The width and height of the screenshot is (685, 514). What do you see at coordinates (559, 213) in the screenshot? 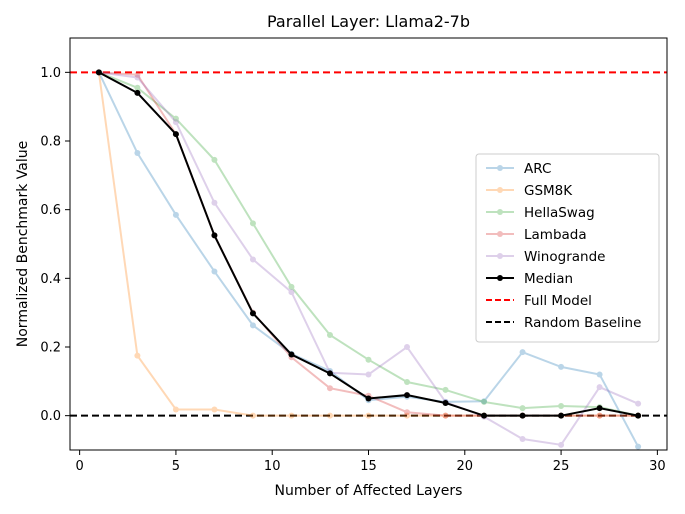
I see `legend-label-hellaswag: HellaSwag` at bounding box center [559, 213].